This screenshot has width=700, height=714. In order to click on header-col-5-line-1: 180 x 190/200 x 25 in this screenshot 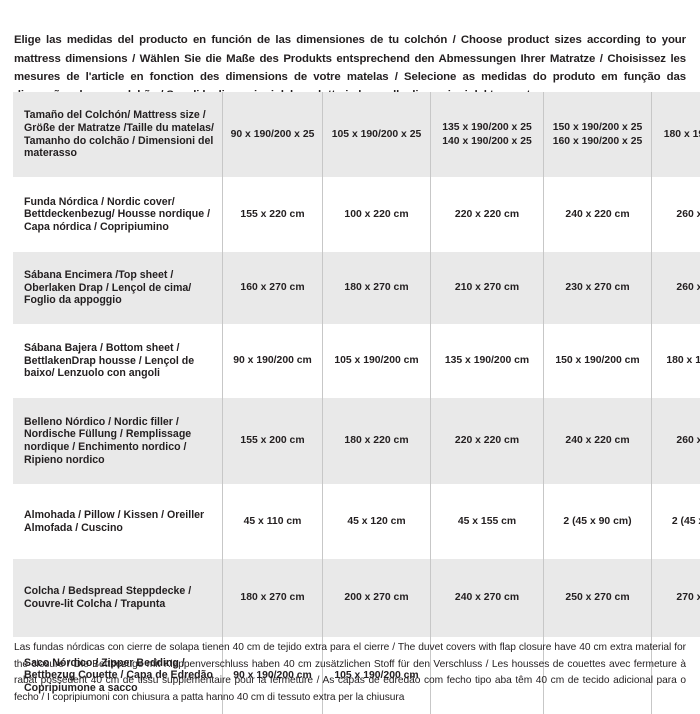, I will do `click(677, 135)`.